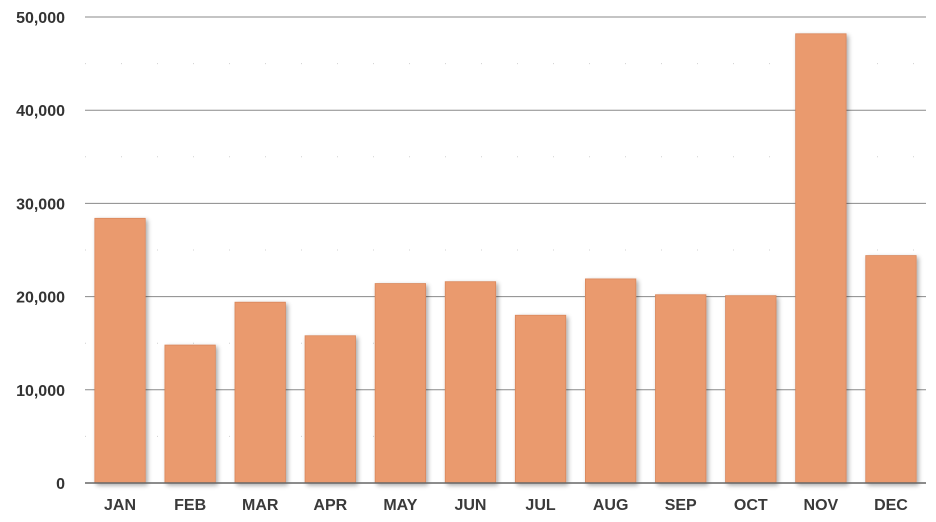 The width and height of the screenshot is (936, 522). What do you see at coordinates (40, 204) in the screenshot?
I see `y-tick-label: 30,000` at bounding box center [40, 204].